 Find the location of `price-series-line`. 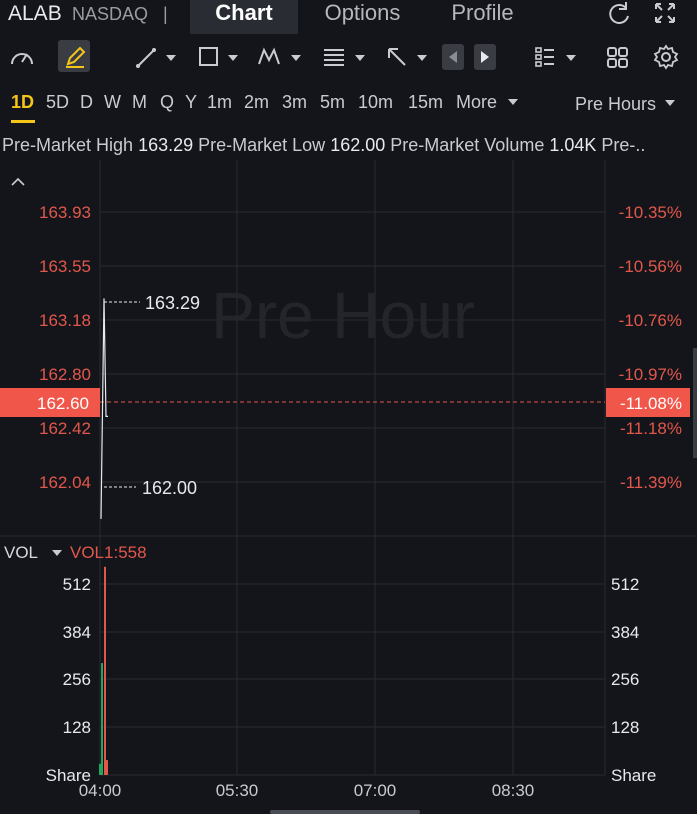

price-series-line is located at coordinates (104, 408).